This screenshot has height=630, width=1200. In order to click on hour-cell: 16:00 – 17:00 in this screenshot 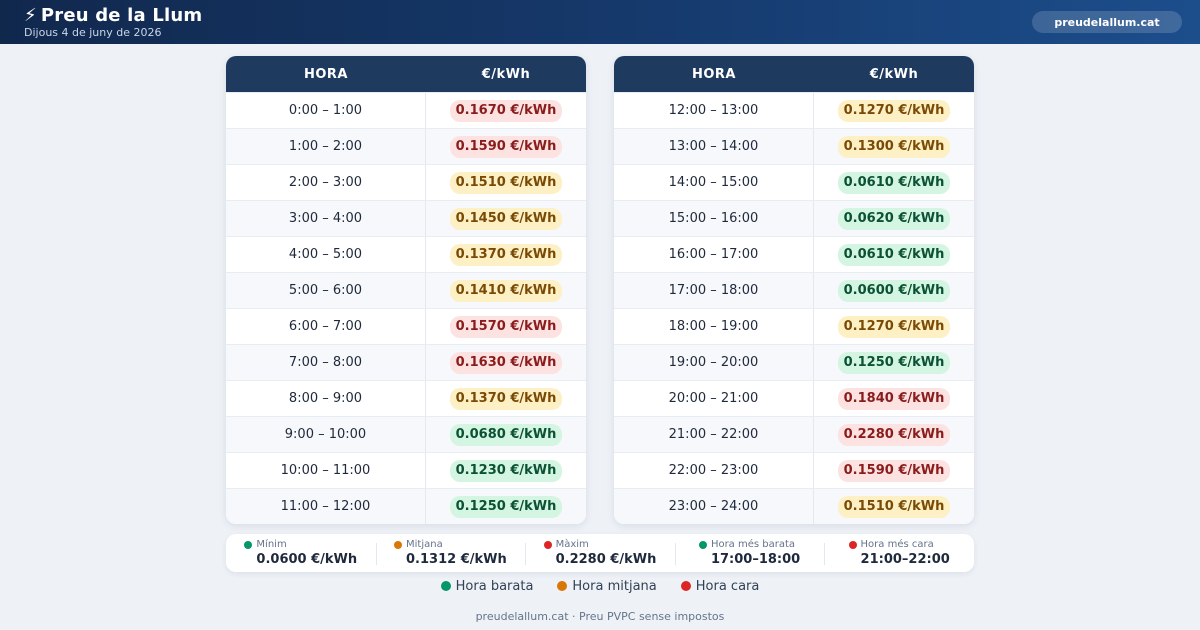, I will do `click(714, 254)`.